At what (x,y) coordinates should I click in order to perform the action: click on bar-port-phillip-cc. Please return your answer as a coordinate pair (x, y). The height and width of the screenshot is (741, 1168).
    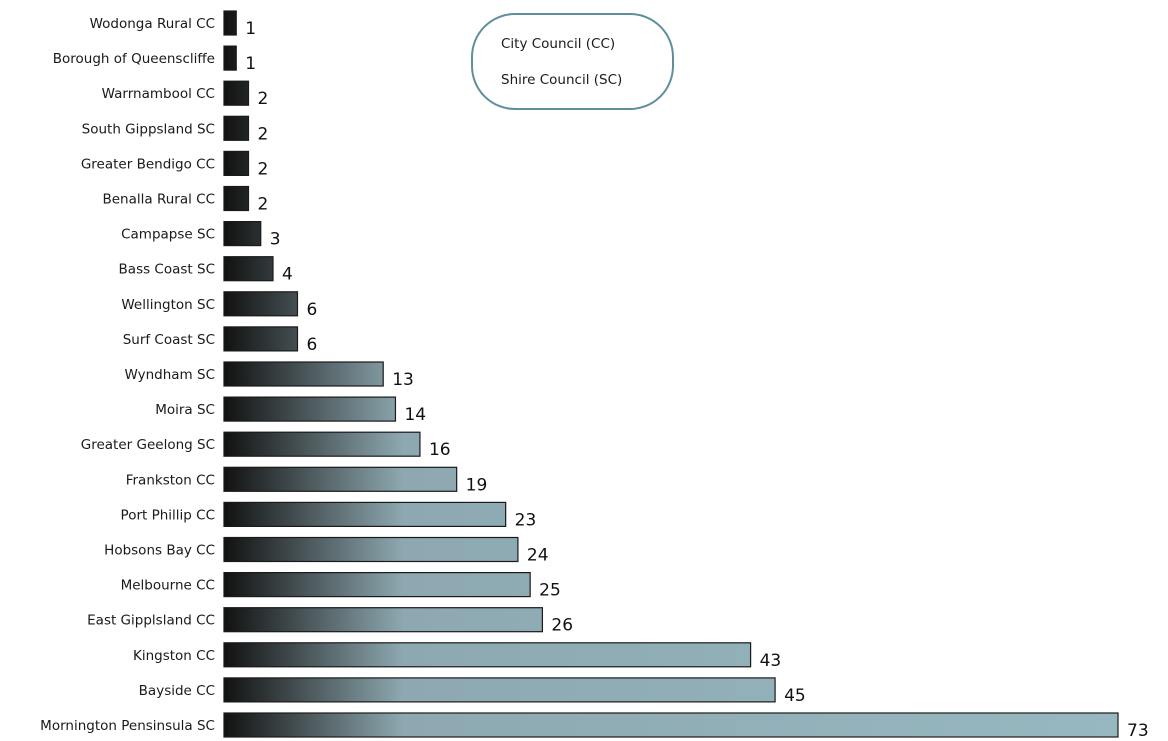
    Looking at the image, I should click on (365, 514).